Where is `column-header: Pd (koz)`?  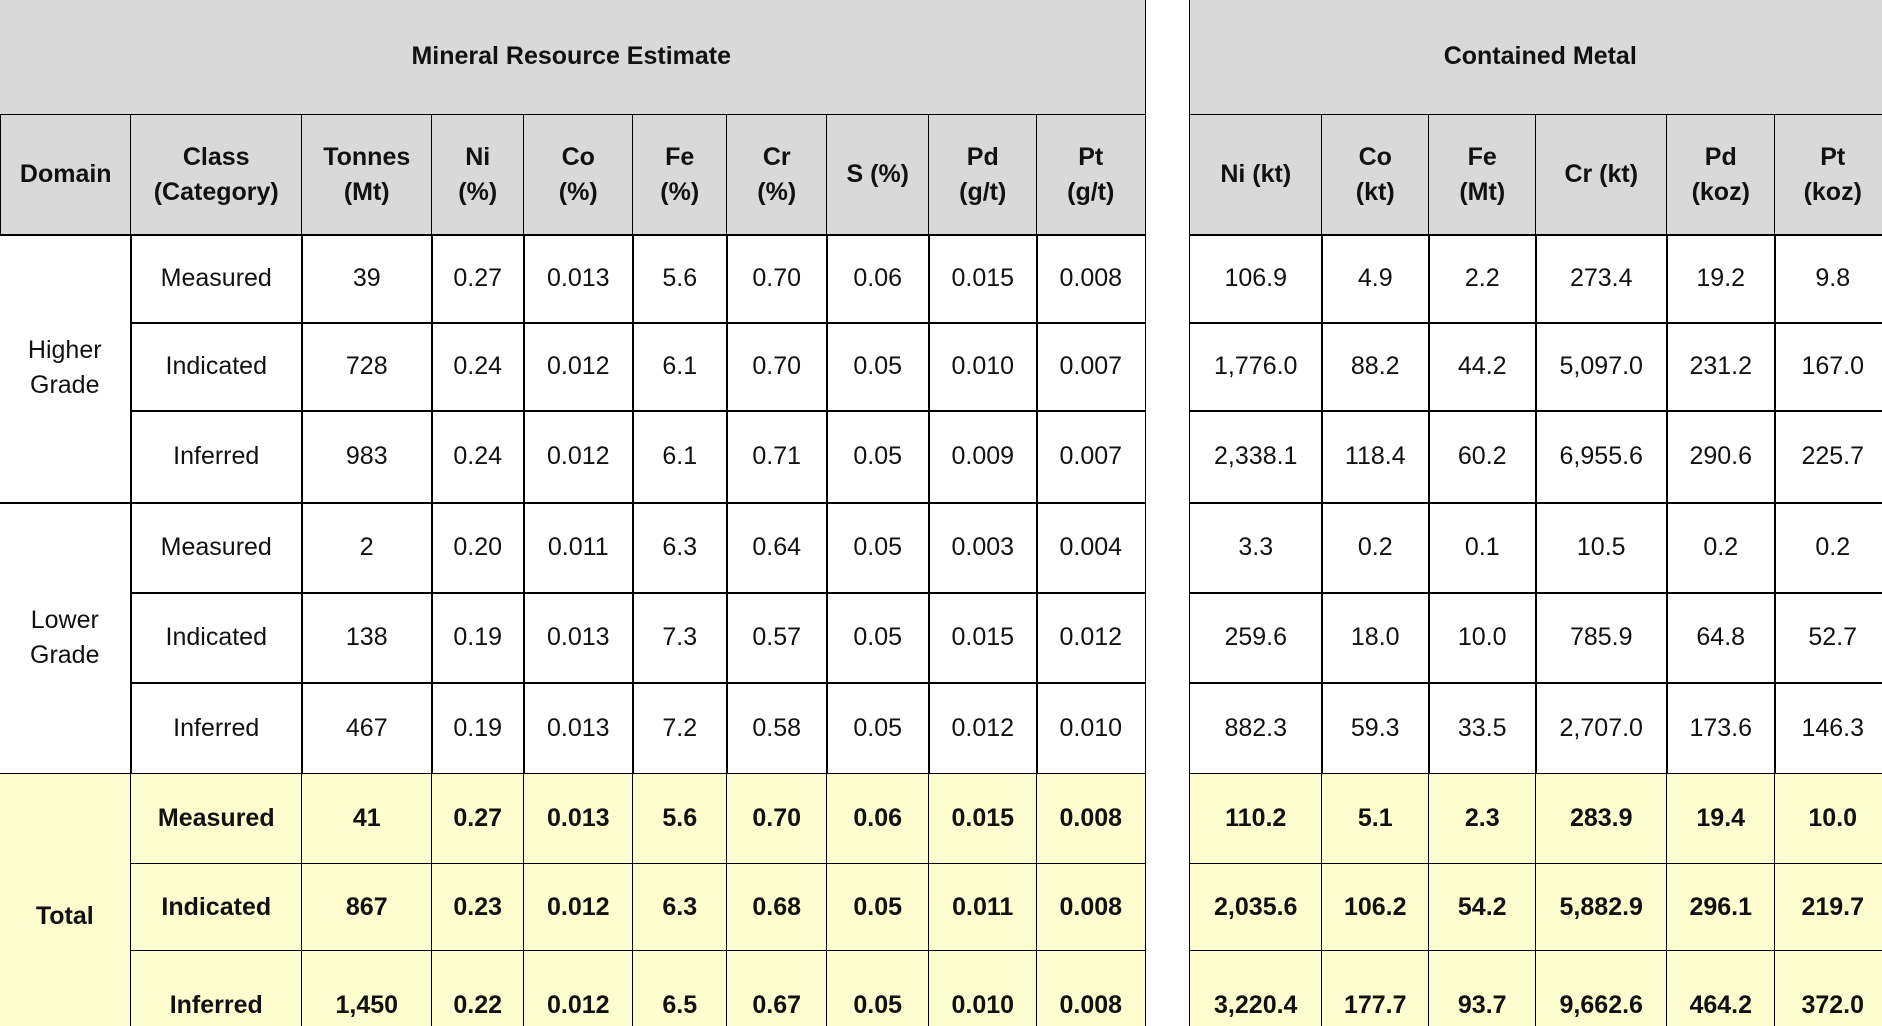 column-header: Pd (koz) is located at coordinates (1721, 175).